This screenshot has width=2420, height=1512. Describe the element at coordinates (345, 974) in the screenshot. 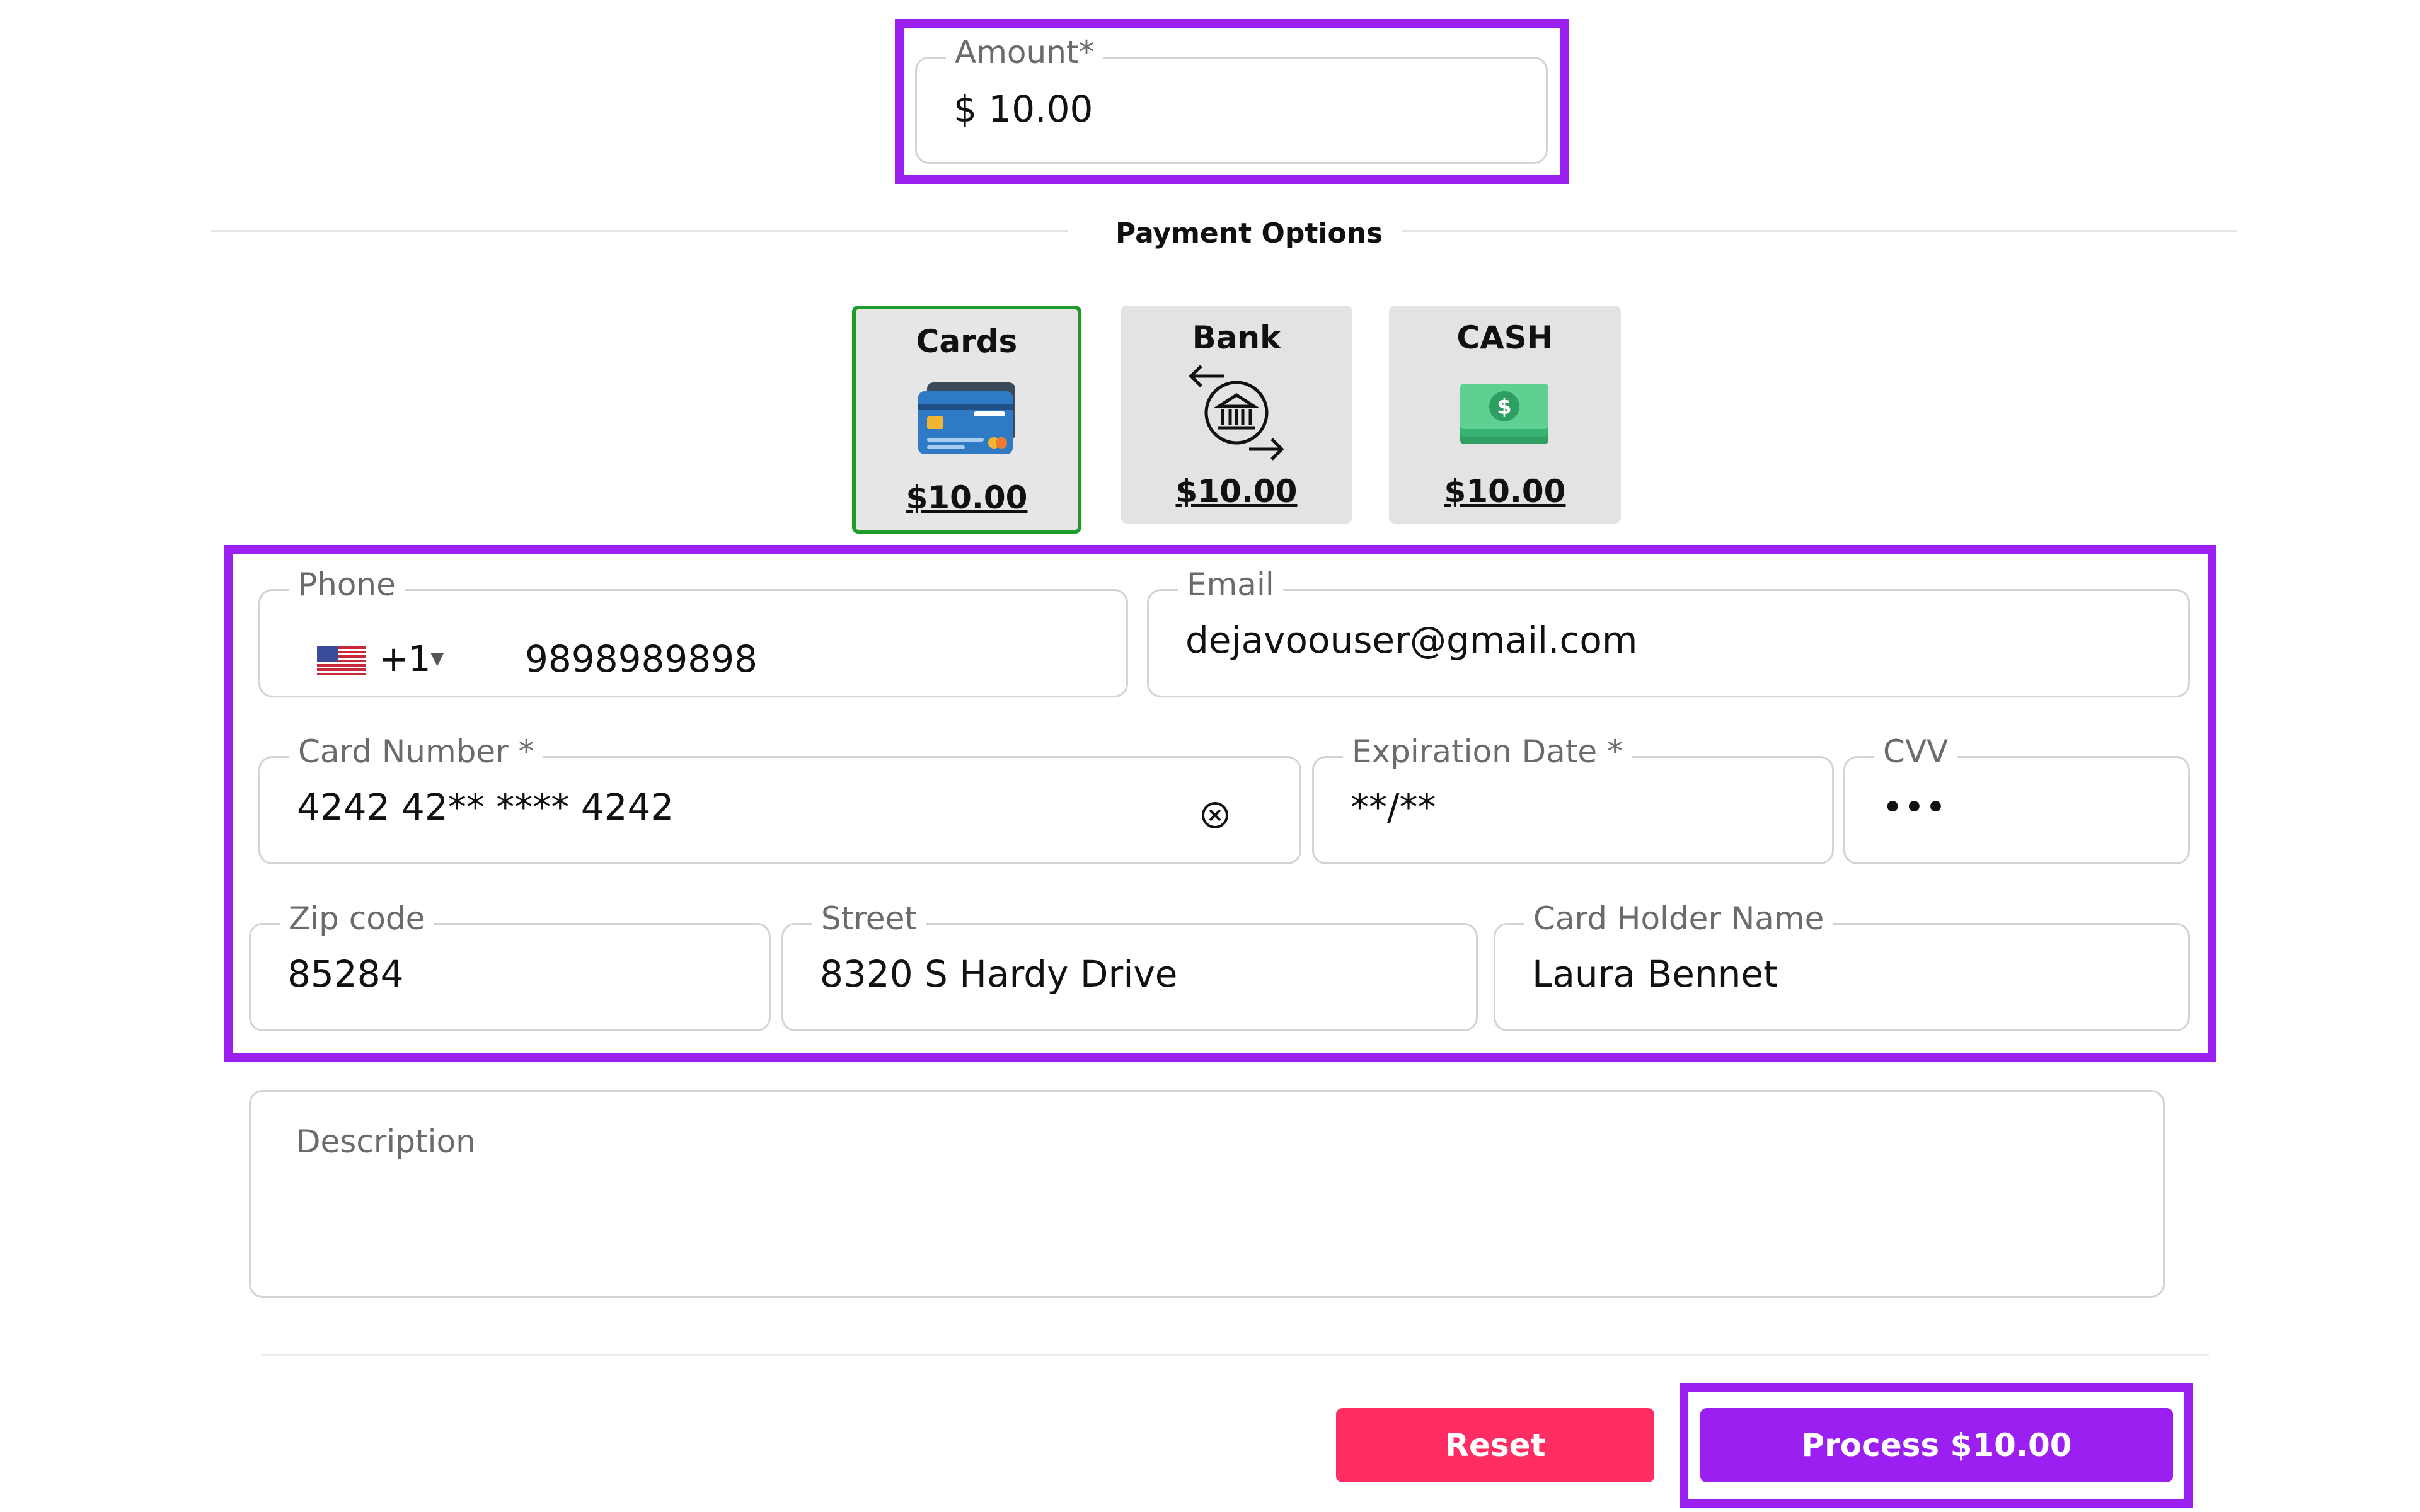

I see `zip-input: 85284` at that location.